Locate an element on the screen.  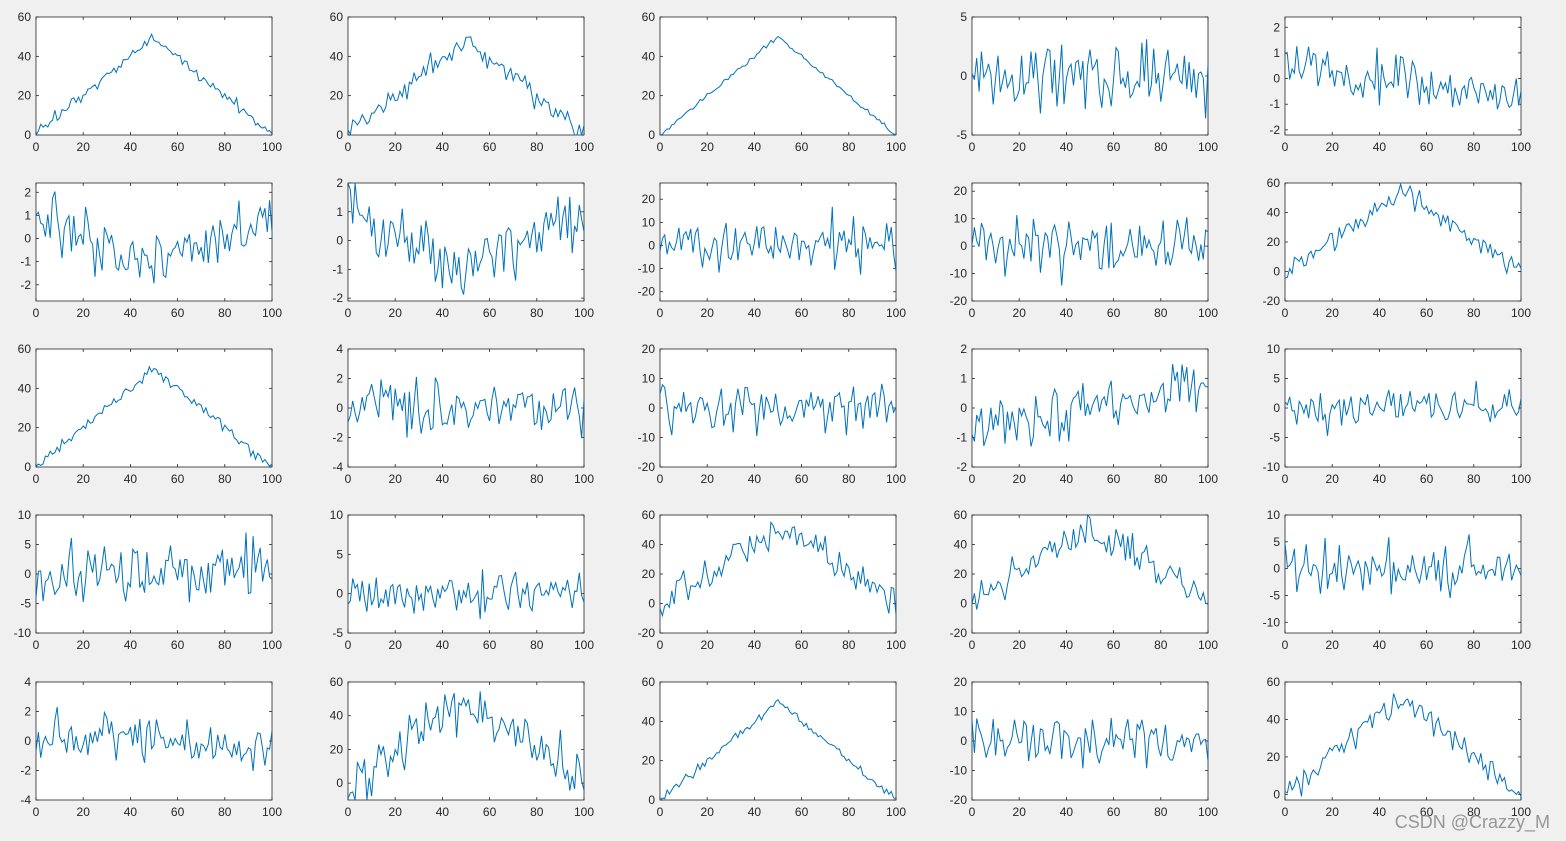
subplot-5-1: 0 20 40 60 80 100 -4 -2 0 2 4 is located at coordinates (151, 747).